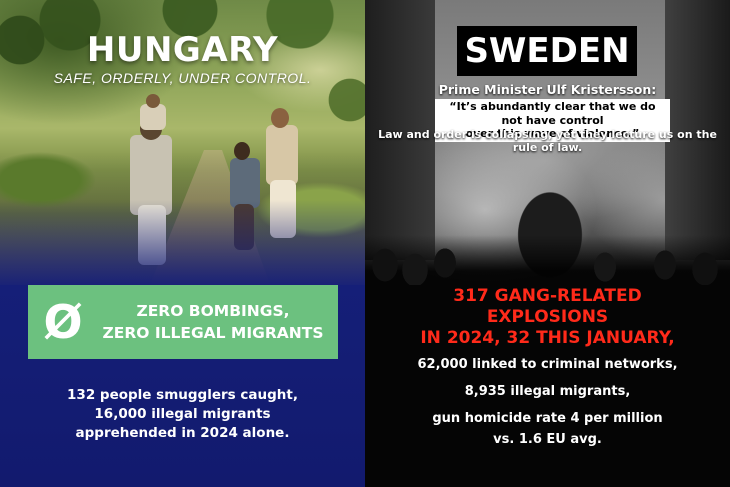 The width and height of the screenshot is (730, 487). I want to click on pm-label: Prime Minister Ulf Kristersson:, so click(547, 89).